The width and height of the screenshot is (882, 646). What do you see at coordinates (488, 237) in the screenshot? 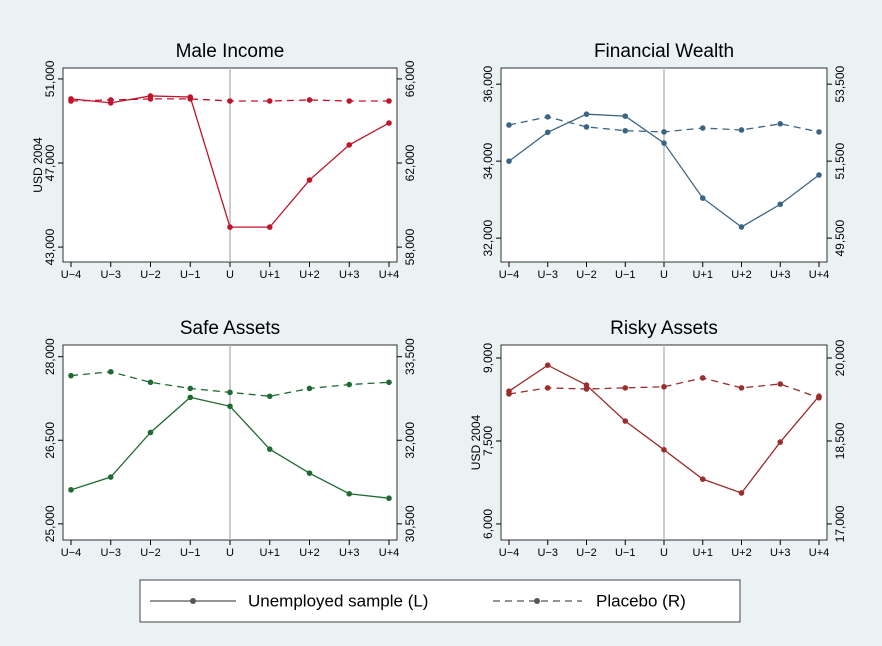
I see `y-tick-label: 32,000` at bounding box center [488, 237].